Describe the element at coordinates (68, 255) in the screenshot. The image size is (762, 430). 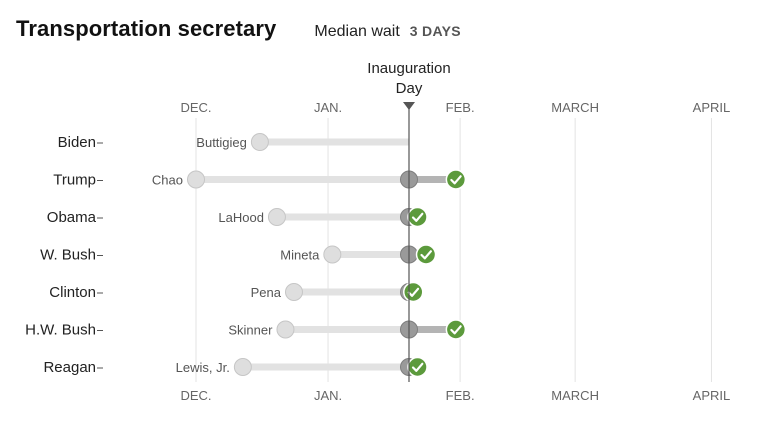
I see `president-label: W. Bush` at that location.